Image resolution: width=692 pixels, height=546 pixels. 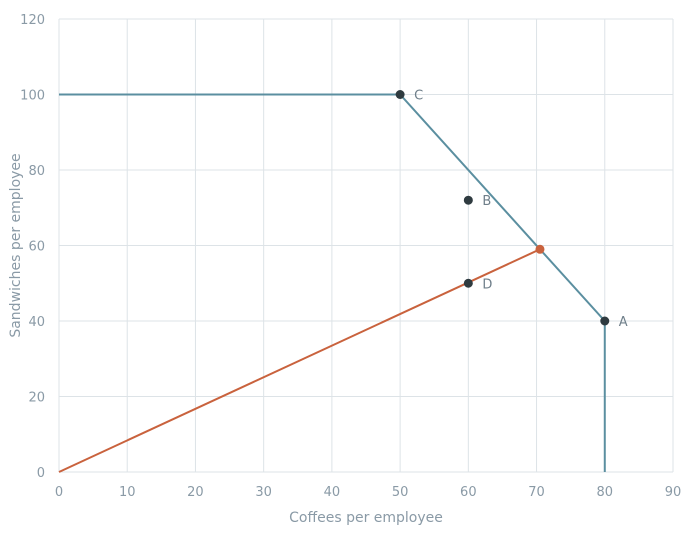 I want to click on x-tick-label: 50, so click(x=400, y=492).